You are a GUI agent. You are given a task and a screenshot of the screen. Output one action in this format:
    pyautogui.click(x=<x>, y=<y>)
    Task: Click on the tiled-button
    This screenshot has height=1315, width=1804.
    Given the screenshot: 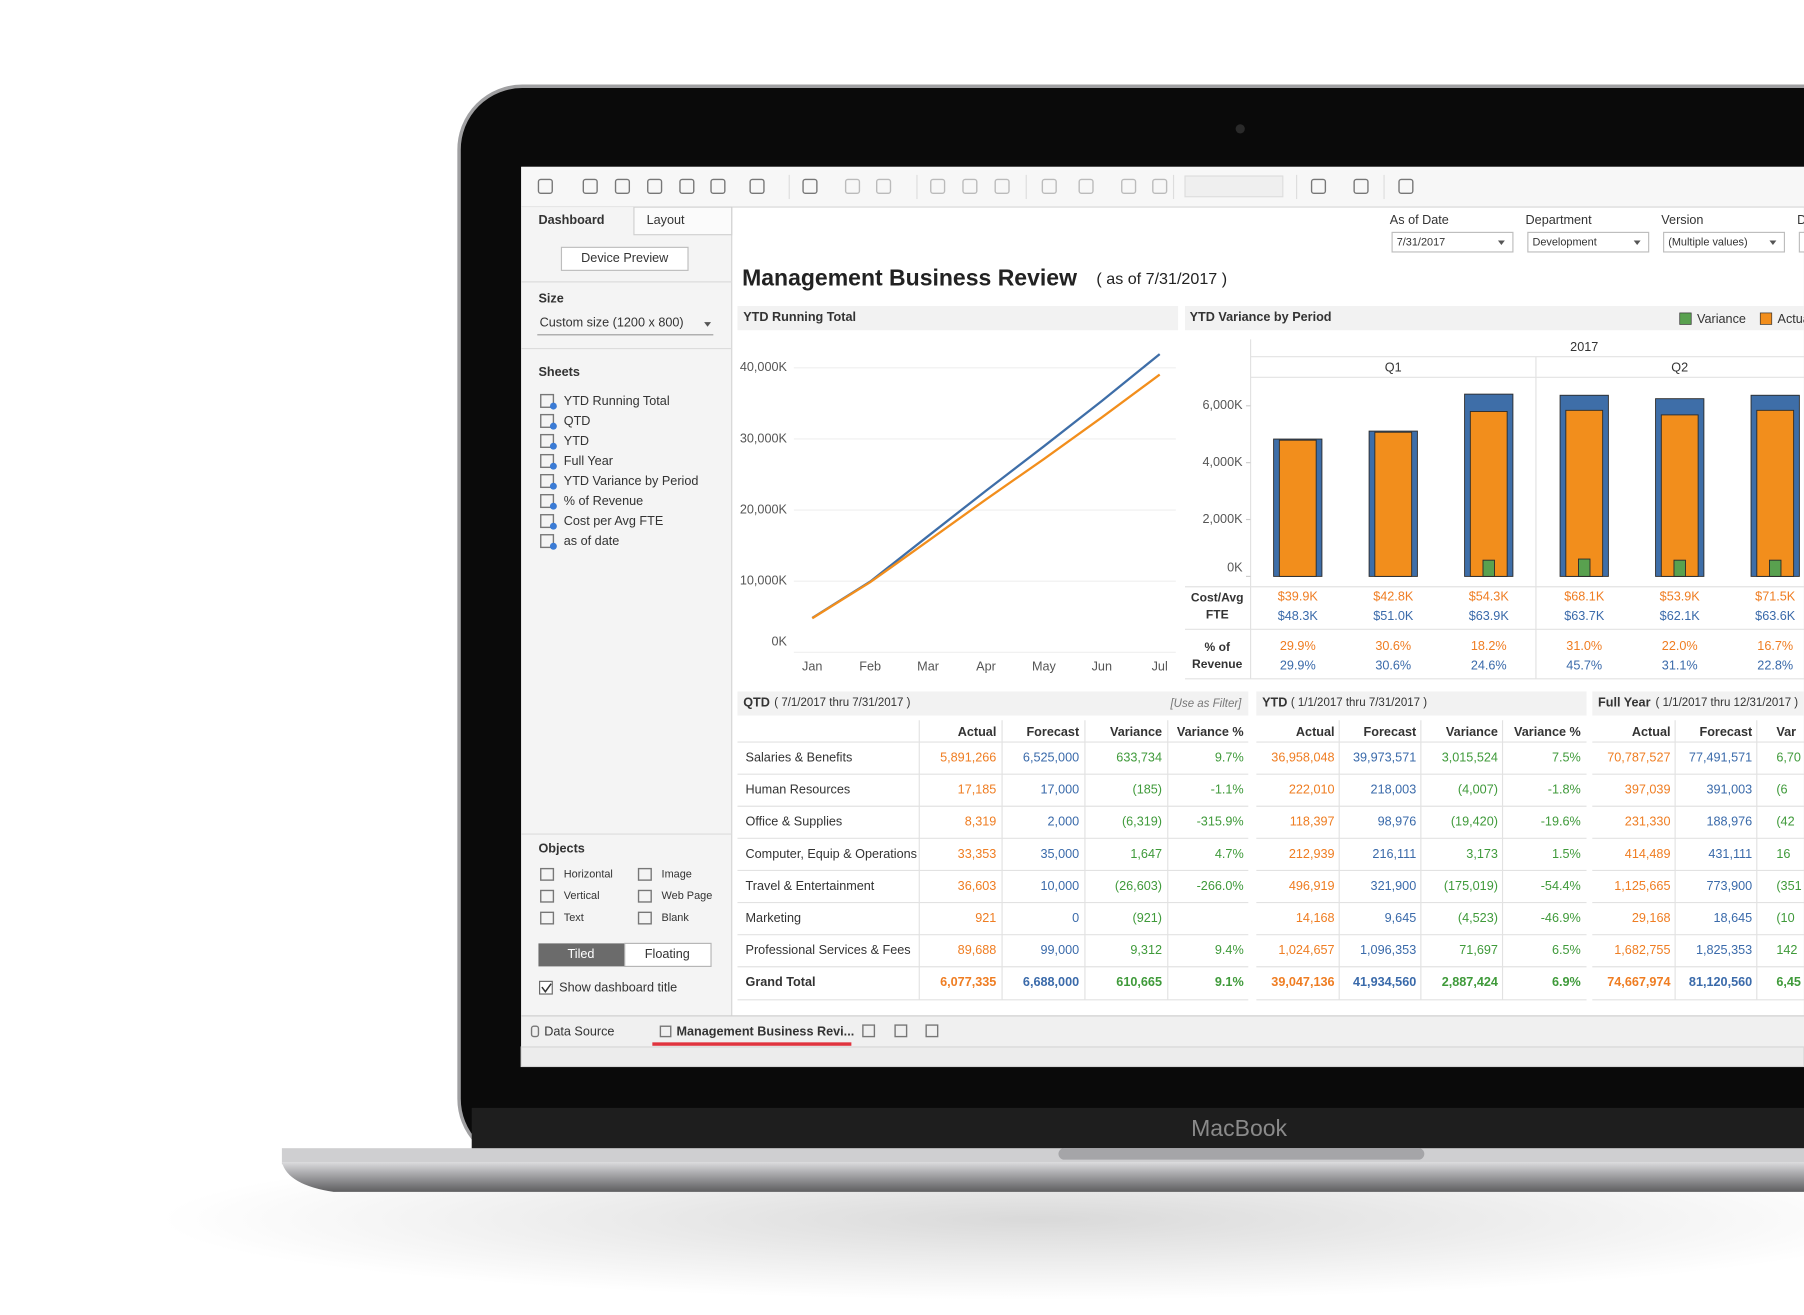 What is the action you would take?
    pyautogui.click(x=581, y=955)
    